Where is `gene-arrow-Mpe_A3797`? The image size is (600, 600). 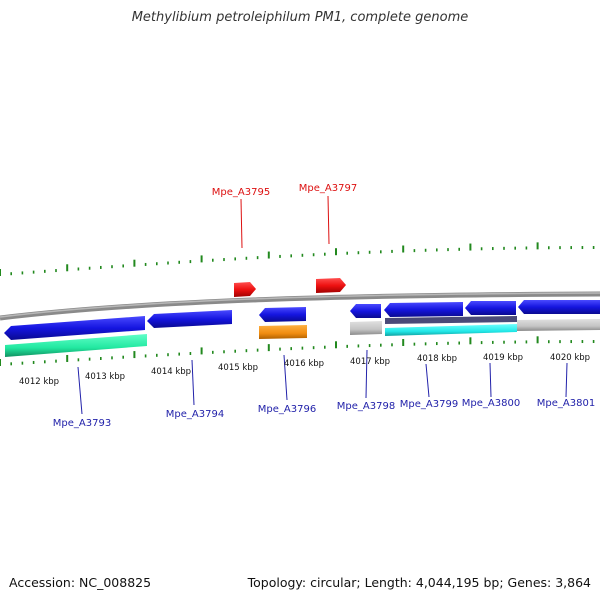
gene-arrow-Mpe_A3797 is located at coordinates (331, 285).